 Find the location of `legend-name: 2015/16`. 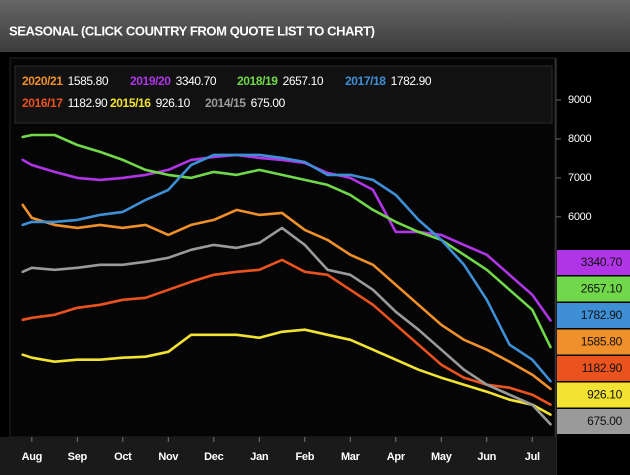

legend-name: 2015/16 is located at coordinates (130, 103).